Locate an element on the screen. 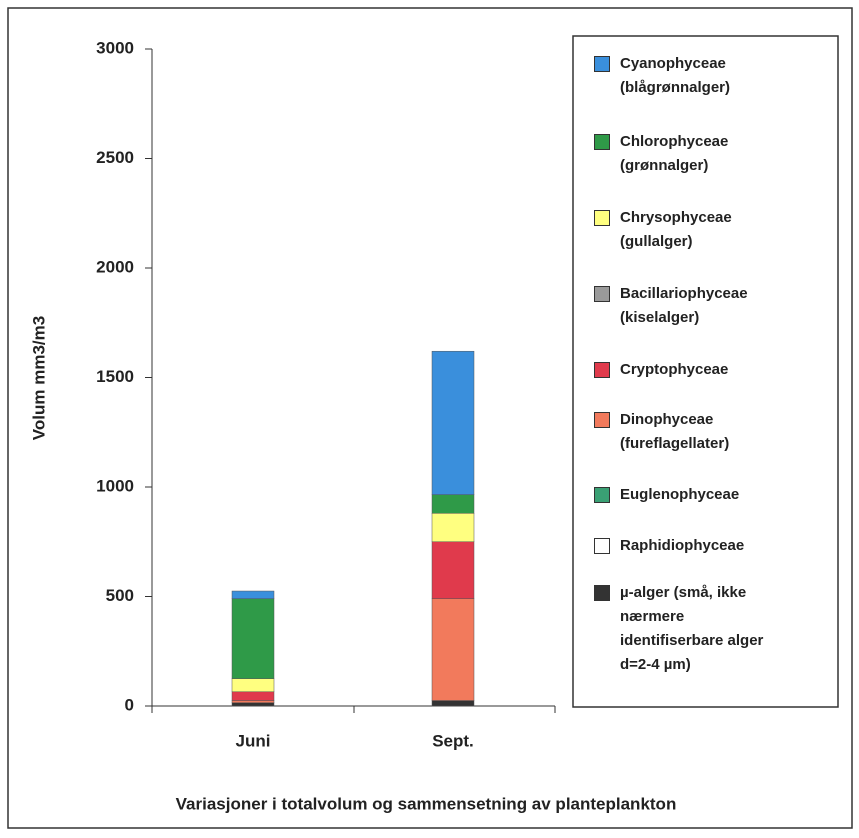 The height and width of the screenshot is (838, 859). y-axis-label: Volum mm3/m3 is located at coordinates (38, 378).